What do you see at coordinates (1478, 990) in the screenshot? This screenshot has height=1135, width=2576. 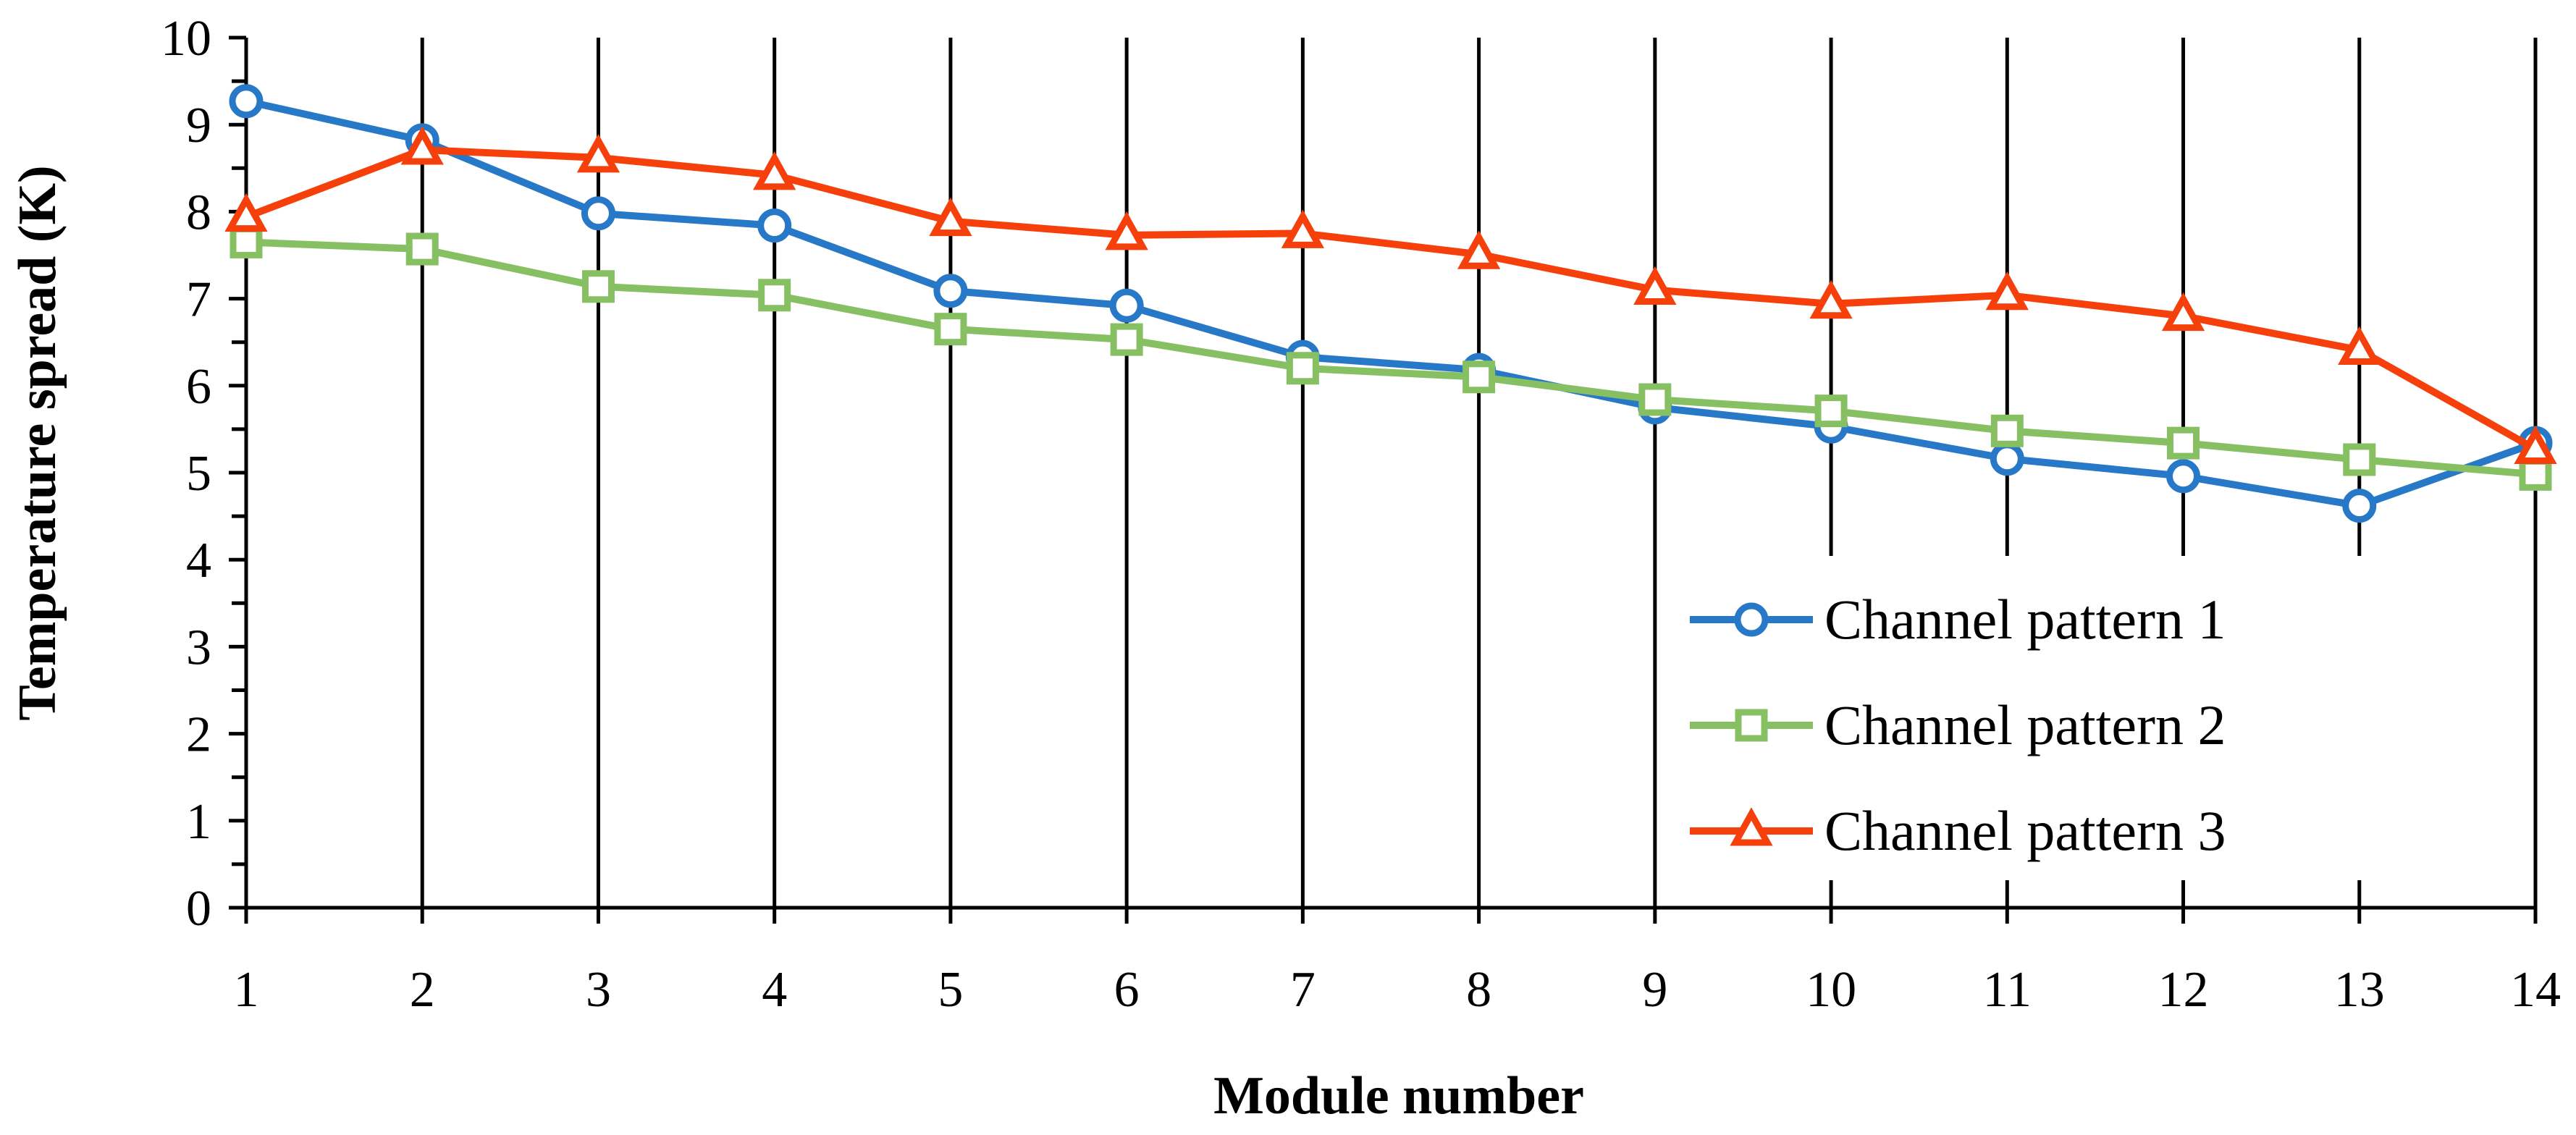 I see `x-tick-label: 8` at bounding box center [1478, 990].